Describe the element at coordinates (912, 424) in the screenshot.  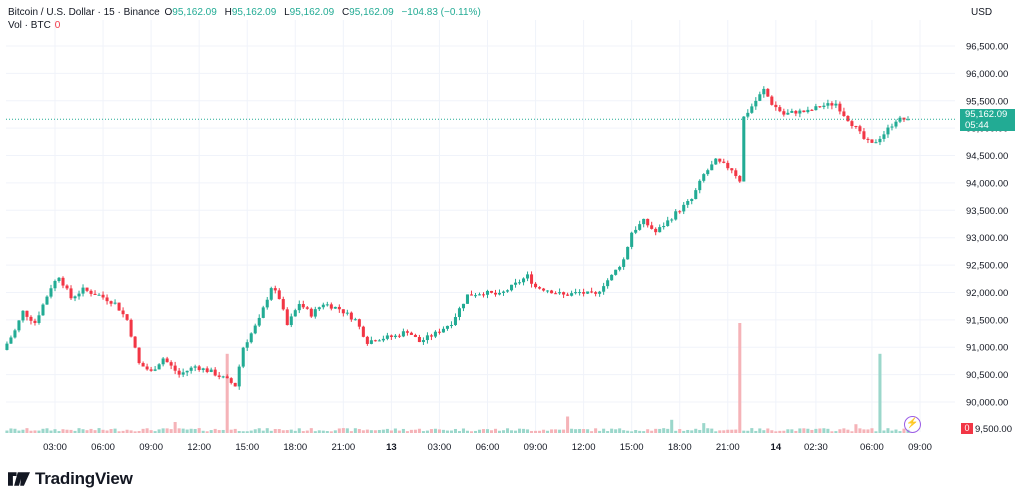
I see `lightning-icon: ⚡` at that location.